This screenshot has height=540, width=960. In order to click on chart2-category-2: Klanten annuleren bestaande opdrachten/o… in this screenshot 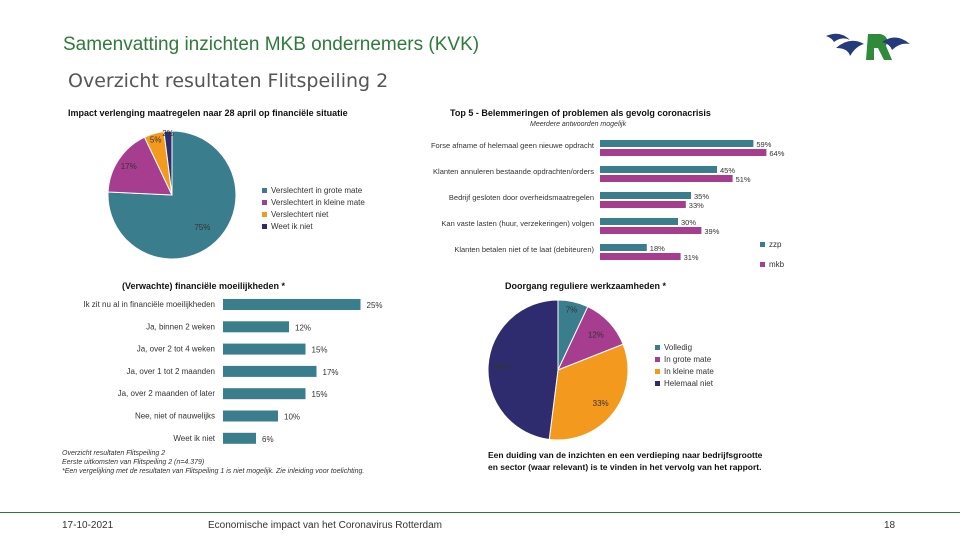, I will do `click(513, 171)`.